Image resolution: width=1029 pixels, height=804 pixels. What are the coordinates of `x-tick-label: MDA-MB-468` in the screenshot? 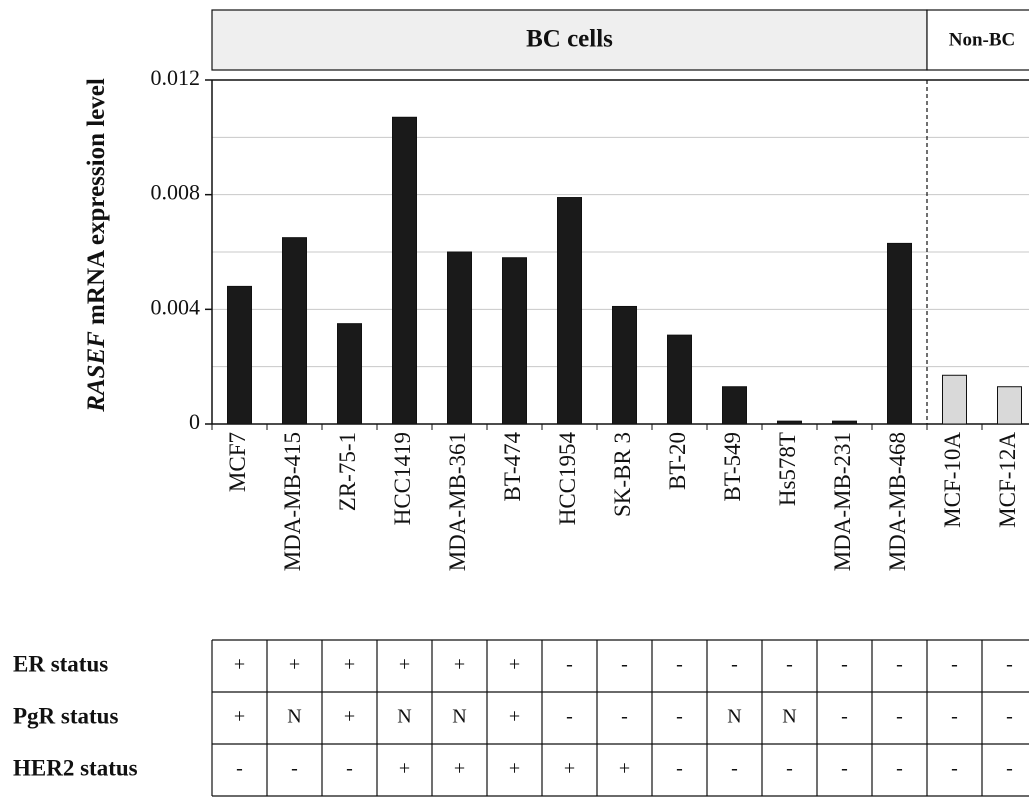 It's located at (897, 501).